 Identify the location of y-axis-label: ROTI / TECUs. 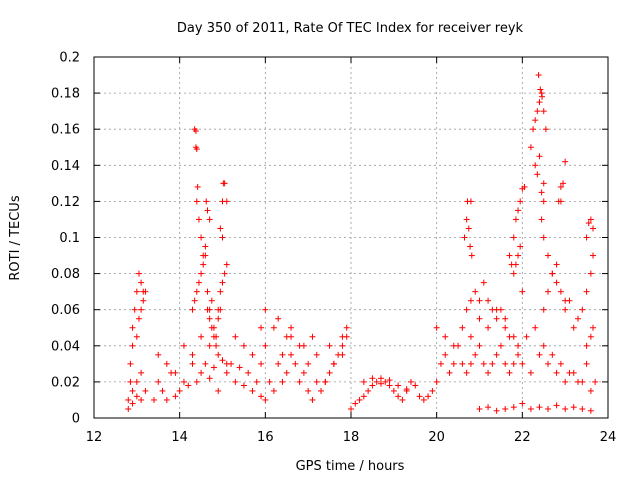
(15, 237).